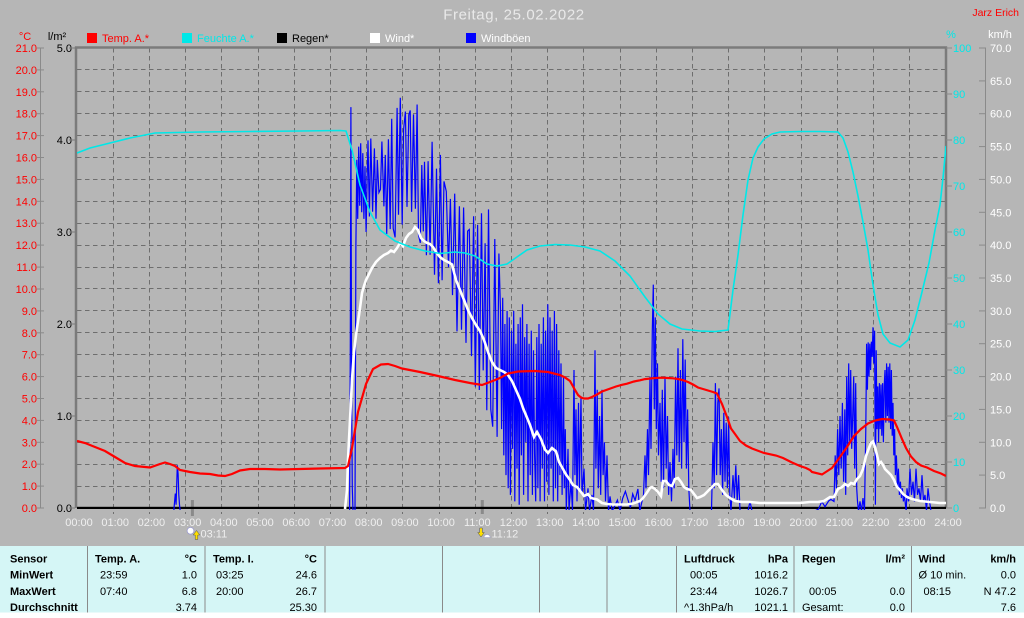  Describe the element at coordinates (1000, 246) in the screenshot. I see `svg-text: 40.0` at that location.